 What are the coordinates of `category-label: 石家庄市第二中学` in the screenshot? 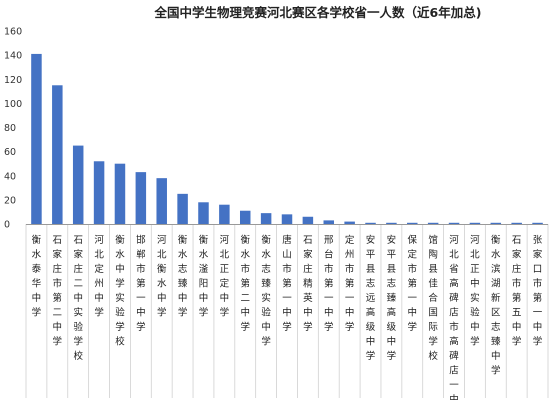 It's located at (58, 291).